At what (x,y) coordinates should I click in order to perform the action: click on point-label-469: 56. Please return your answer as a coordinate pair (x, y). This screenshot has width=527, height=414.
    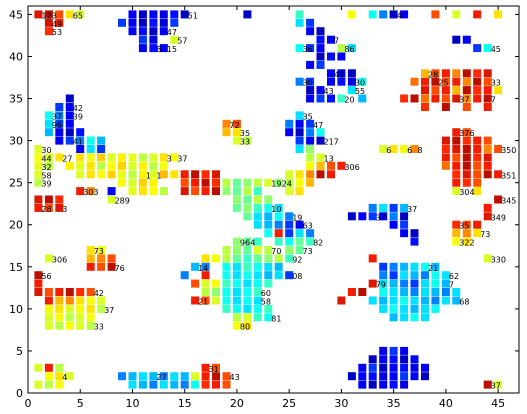
    Looking at the image, I should click on (46, 276).